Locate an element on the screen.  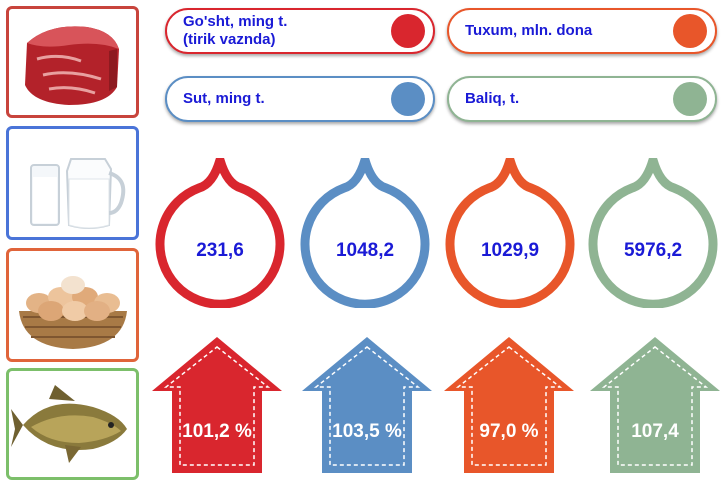
growth-arrow-eggs: 97,0 % is located at coordinates (509, 405).